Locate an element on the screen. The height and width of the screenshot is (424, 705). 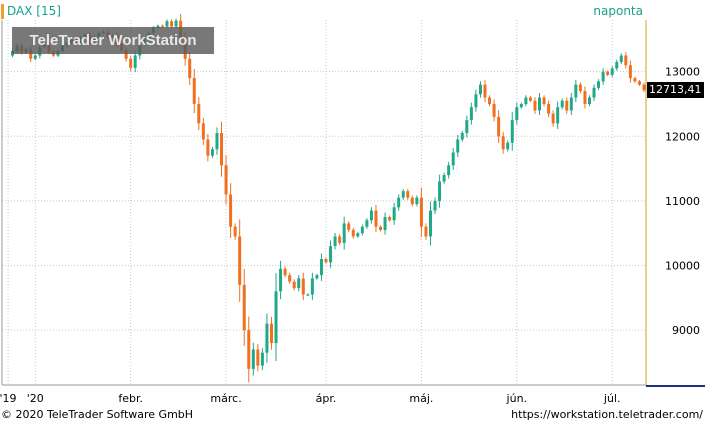
x-tick-label: '20 is located at coordinates (35, 398).